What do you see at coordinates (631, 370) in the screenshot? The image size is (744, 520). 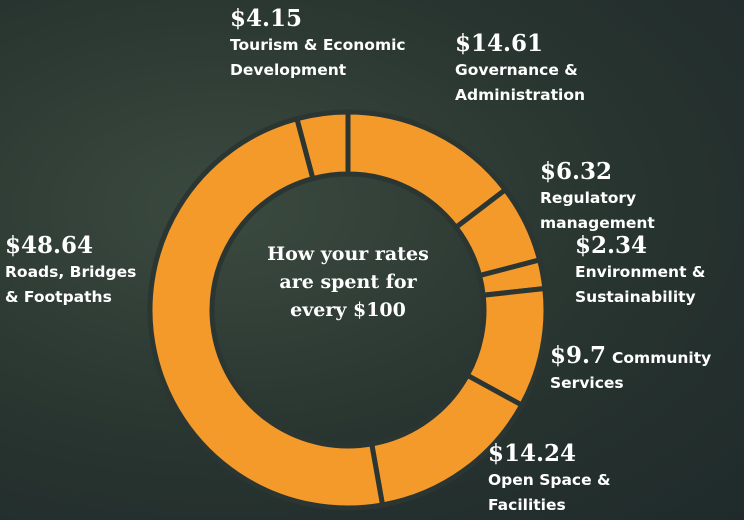 I see `category-label: Community Services` at bounding box center [631, 370].